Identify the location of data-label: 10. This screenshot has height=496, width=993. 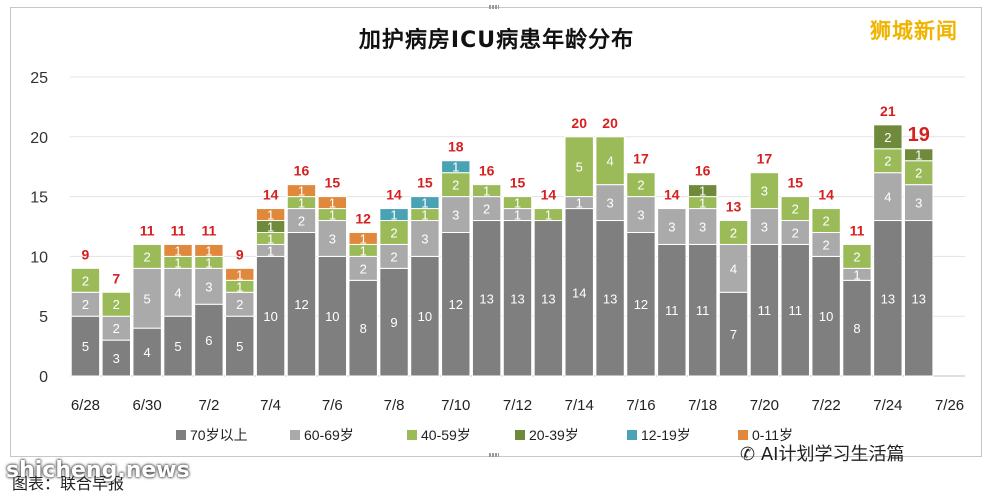
(270, 316).